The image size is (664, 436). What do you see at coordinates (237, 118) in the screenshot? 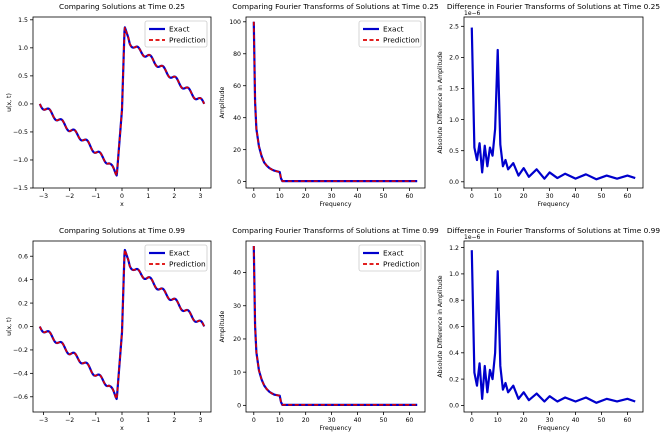
I see `y-tick-label: 40` at bounding box center [237, 118].